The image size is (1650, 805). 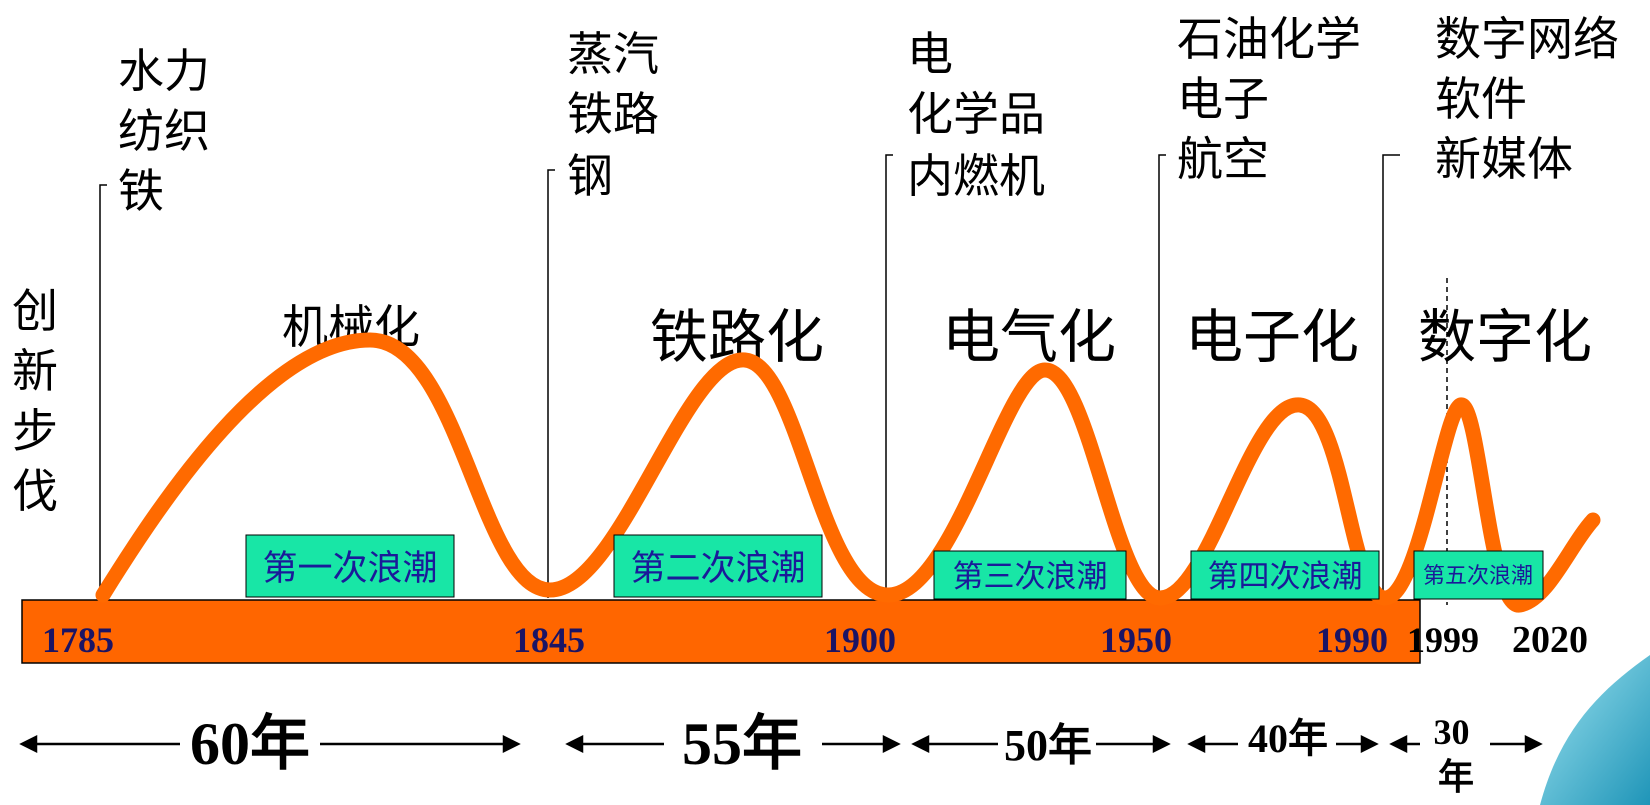 I want to click on tech-item: 石油化学, so click(x=1269, y=39).